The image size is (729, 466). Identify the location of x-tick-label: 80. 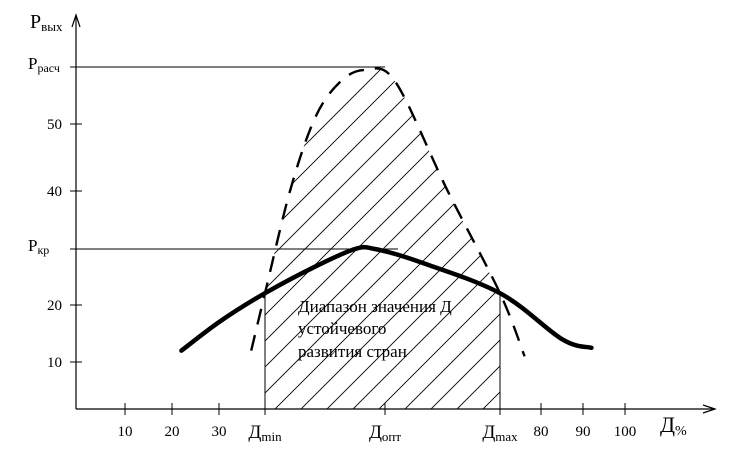
(541, 432).